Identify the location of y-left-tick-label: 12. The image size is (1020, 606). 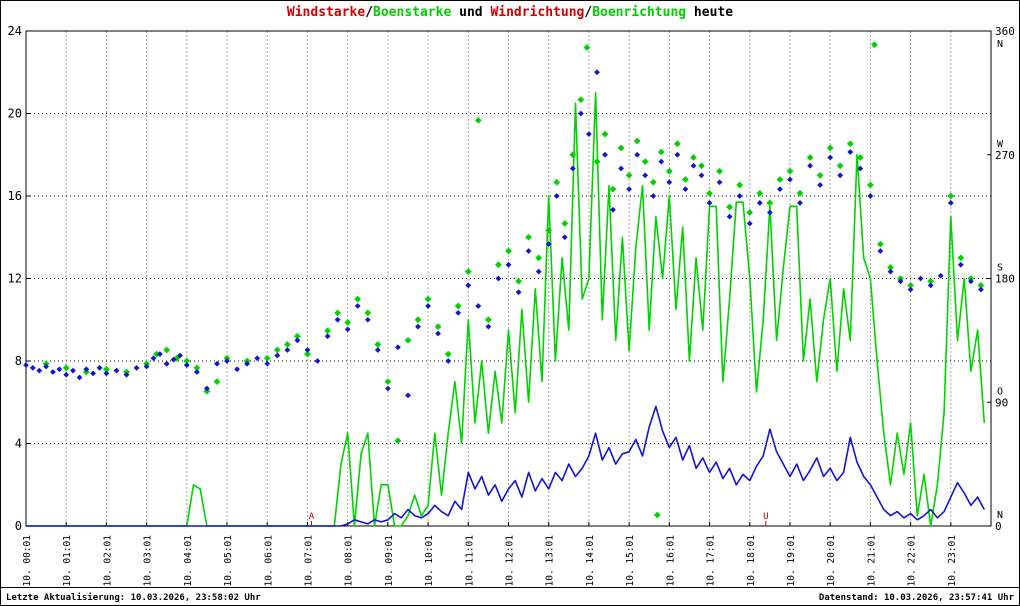
(15, 279).